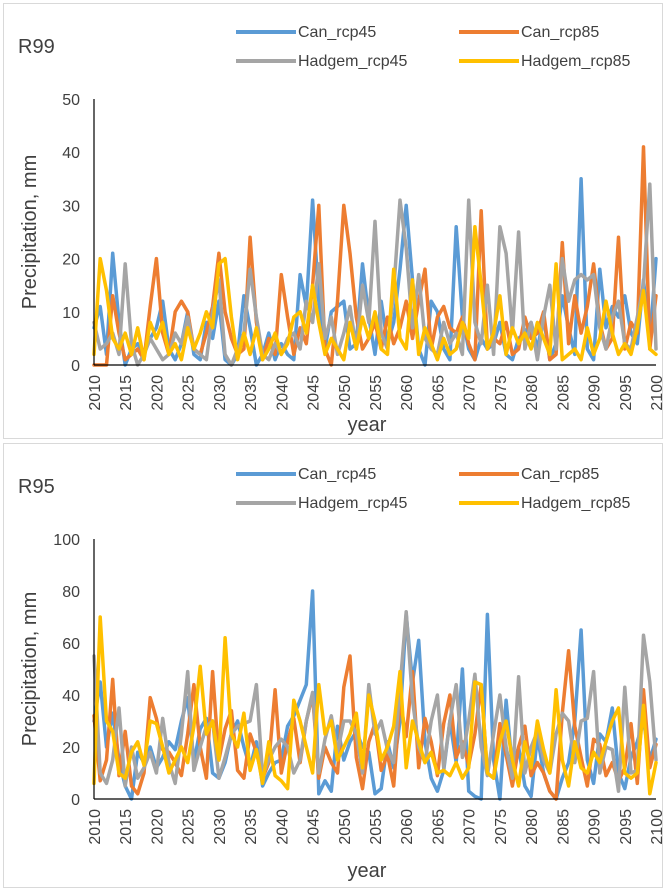 The width and height of the screenshot is (667, 891). I want to click on r99-y-tick-label: 40, so click(71, 153).